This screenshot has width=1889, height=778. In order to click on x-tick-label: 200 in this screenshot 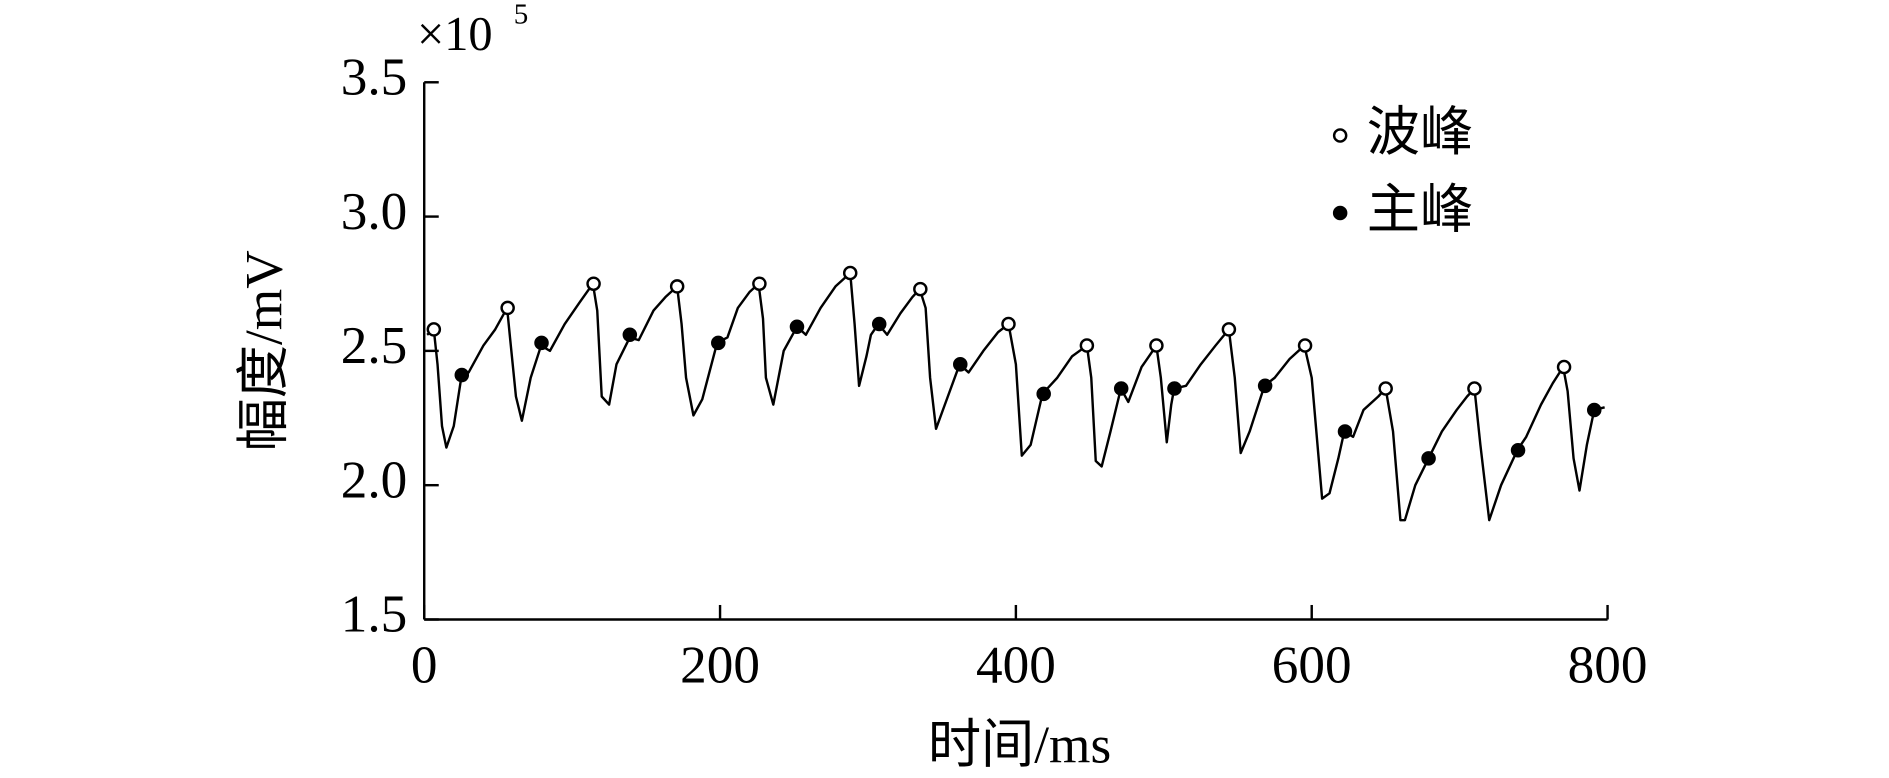, I will do `click(720, 665)`.